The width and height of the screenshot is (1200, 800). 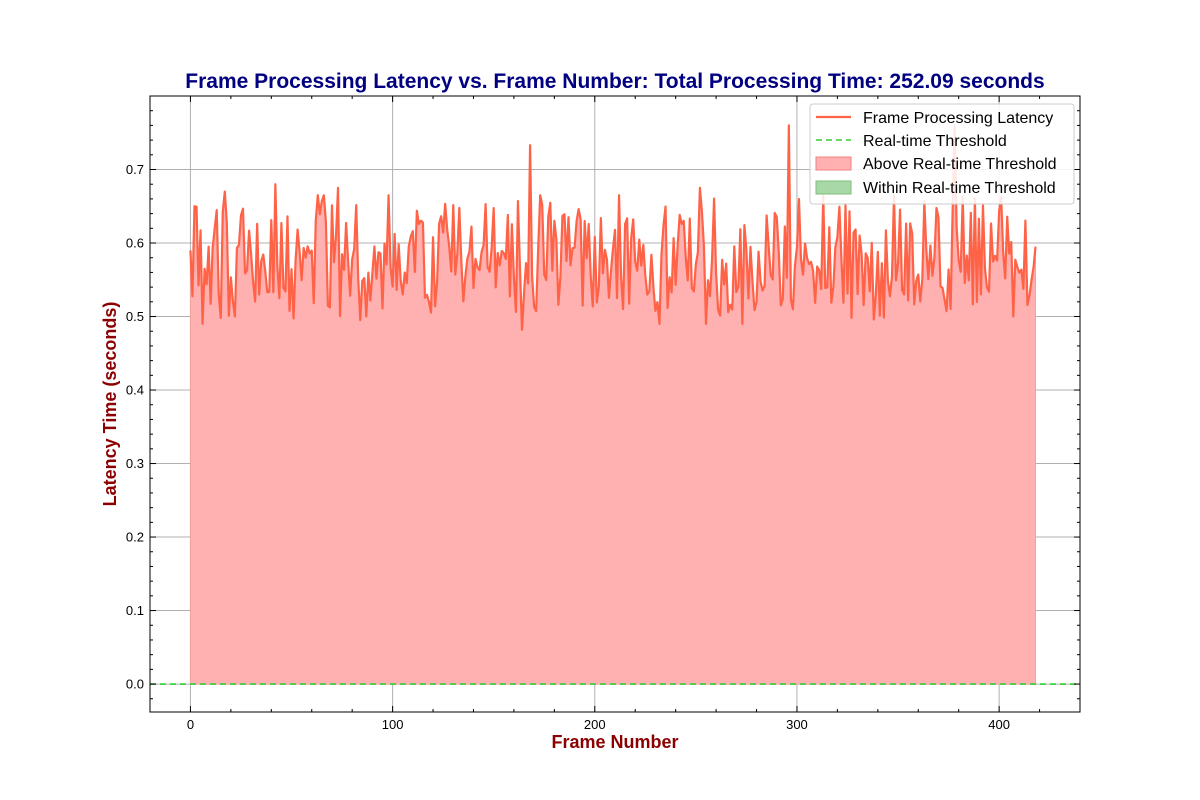 I want to click on y-tick-label: 0.1, so click(x=135, y=610).